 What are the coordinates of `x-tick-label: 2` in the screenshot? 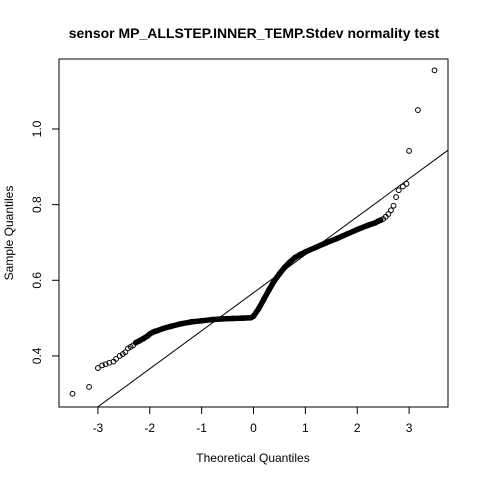 It's located at (357, 428).